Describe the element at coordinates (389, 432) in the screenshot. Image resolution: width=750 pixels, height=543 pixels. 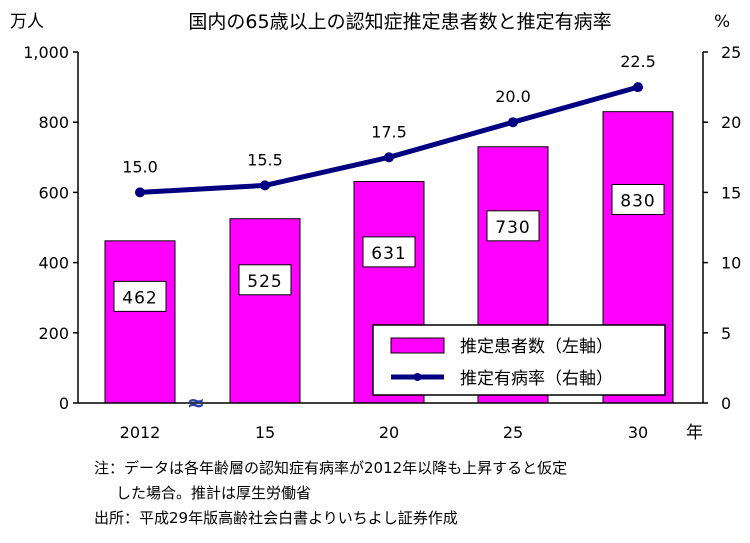
I see `x-tick-label: 20` at that location.